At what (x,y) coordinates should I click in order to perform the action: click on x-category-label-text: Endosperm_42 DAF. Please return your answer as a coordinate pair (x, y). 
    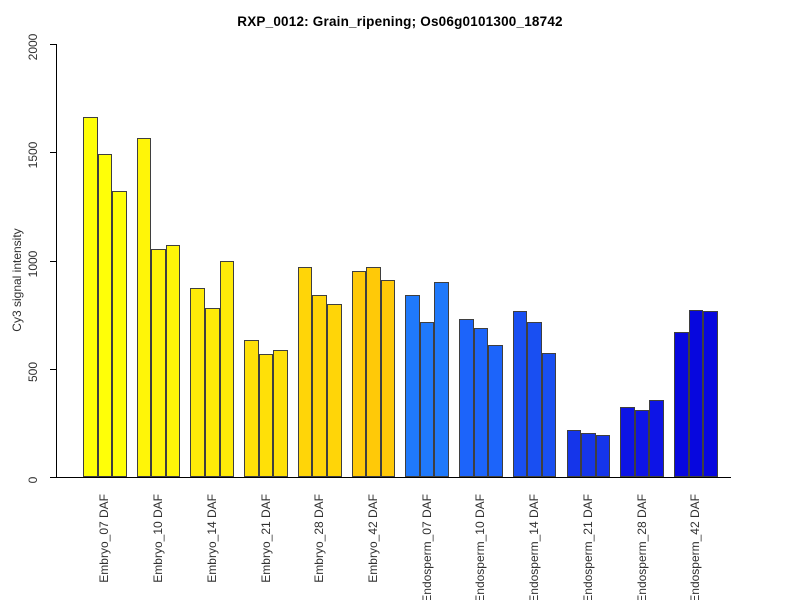
    Looking at the image, I should click on (695, 547).